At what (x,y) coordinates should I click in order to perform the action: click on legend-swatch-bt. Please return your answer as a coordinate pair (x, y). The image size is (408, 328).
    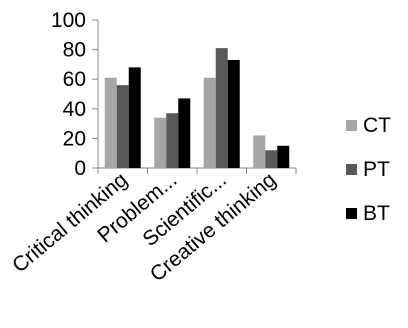
    Looking at the image, I should click on (351, 213).